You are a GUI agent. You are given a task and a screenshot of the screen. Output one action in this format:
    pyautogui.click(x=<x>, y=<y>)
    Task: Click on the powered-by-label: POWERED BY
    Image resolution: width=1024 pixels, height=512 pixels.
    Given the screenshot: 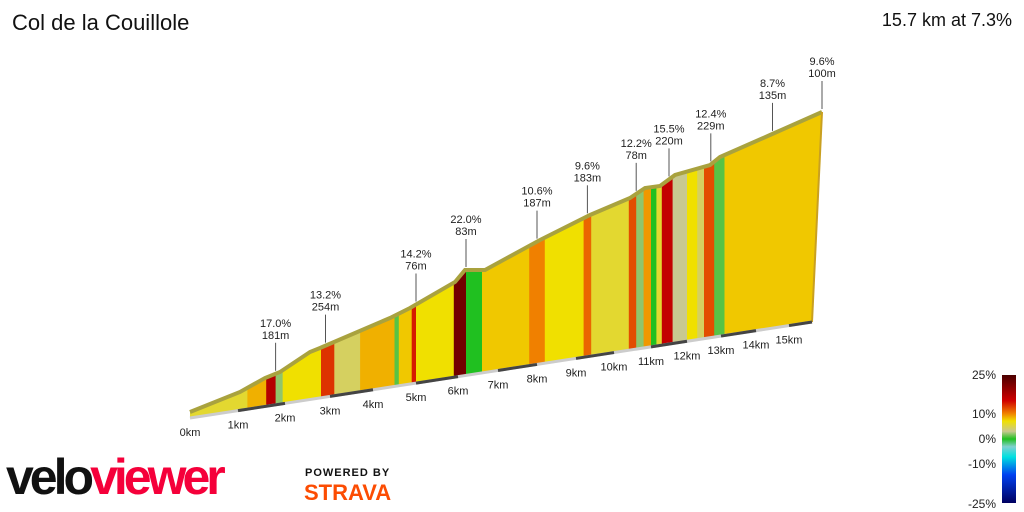 What is the action you would take?
    pyautogui.click(x=348, y=473)
    